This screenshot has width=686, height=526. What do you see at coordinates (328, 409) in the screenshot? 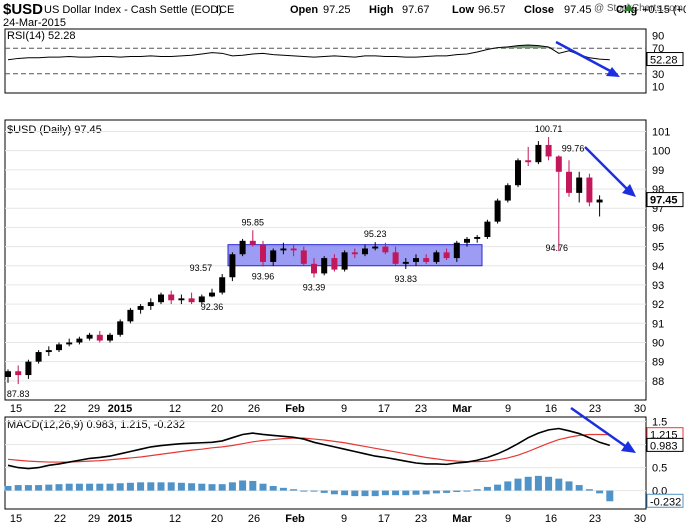
I see `x-axis-price: 15 22 29 2015 12 20 26 Feb 9 17 23 Mar 9 16 23 30` at bounding box center [328, 409].